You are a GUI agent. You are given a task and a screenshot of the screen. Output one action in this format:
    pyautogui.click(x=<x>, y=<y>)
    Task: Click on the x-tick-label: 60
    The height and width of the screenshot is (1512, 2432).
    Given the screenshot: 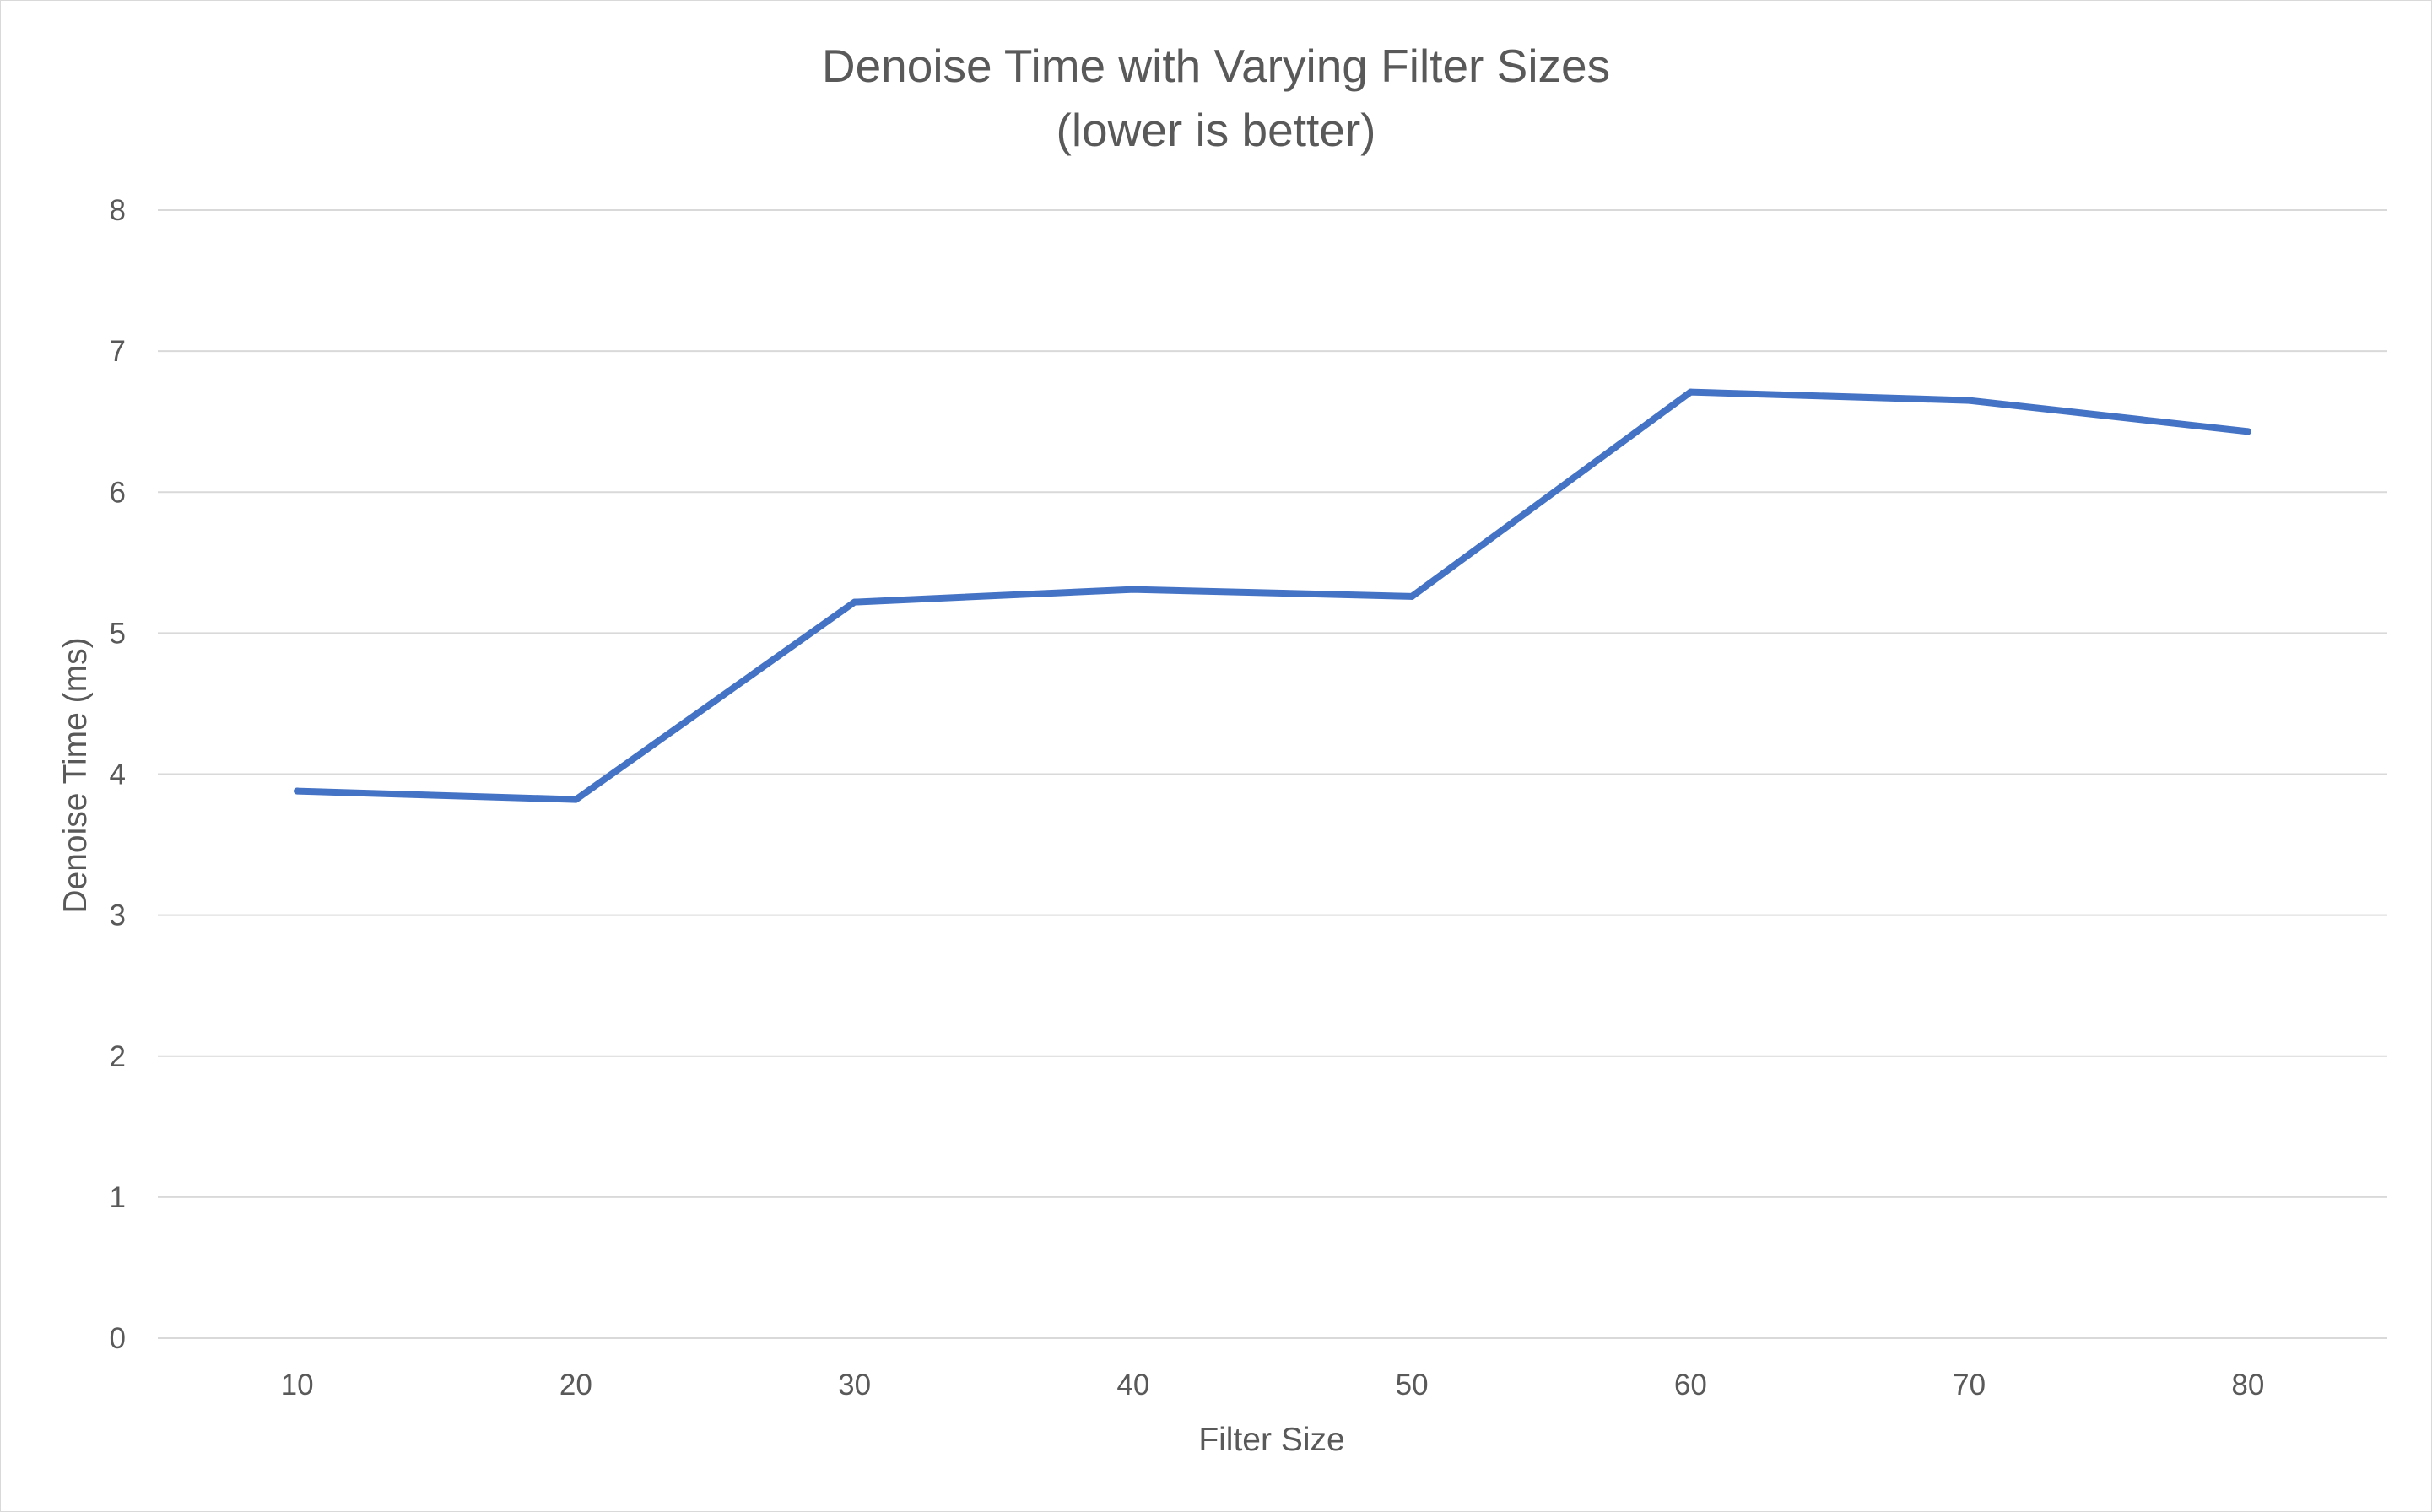 What is the action you would take?
    pyautogui.click(x=1690, y=1385)
    